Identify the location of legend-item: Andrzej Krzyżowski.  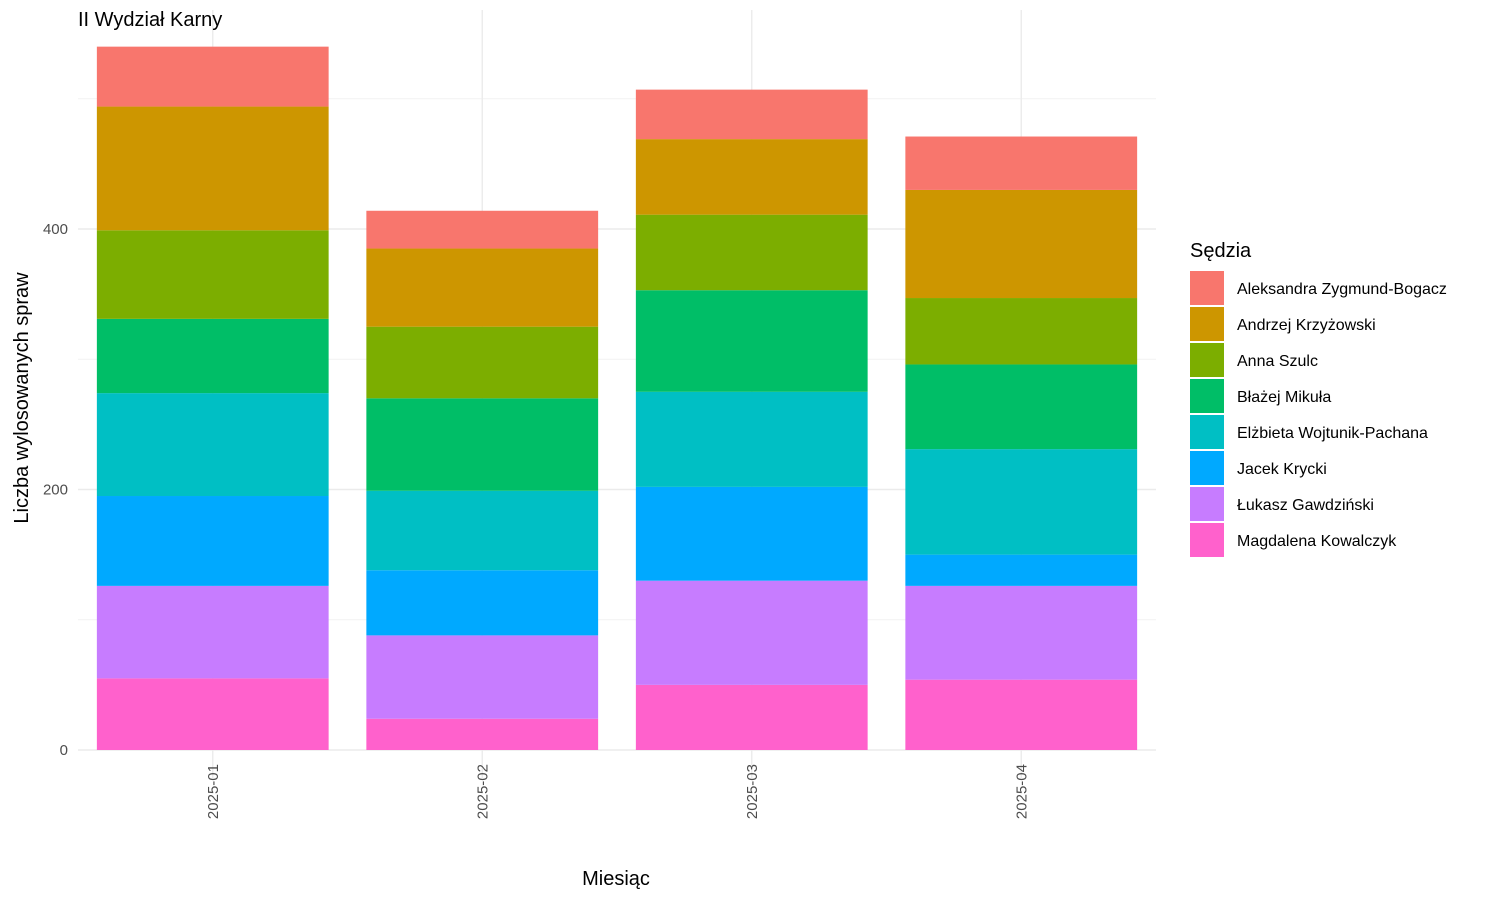
(1283, 324).